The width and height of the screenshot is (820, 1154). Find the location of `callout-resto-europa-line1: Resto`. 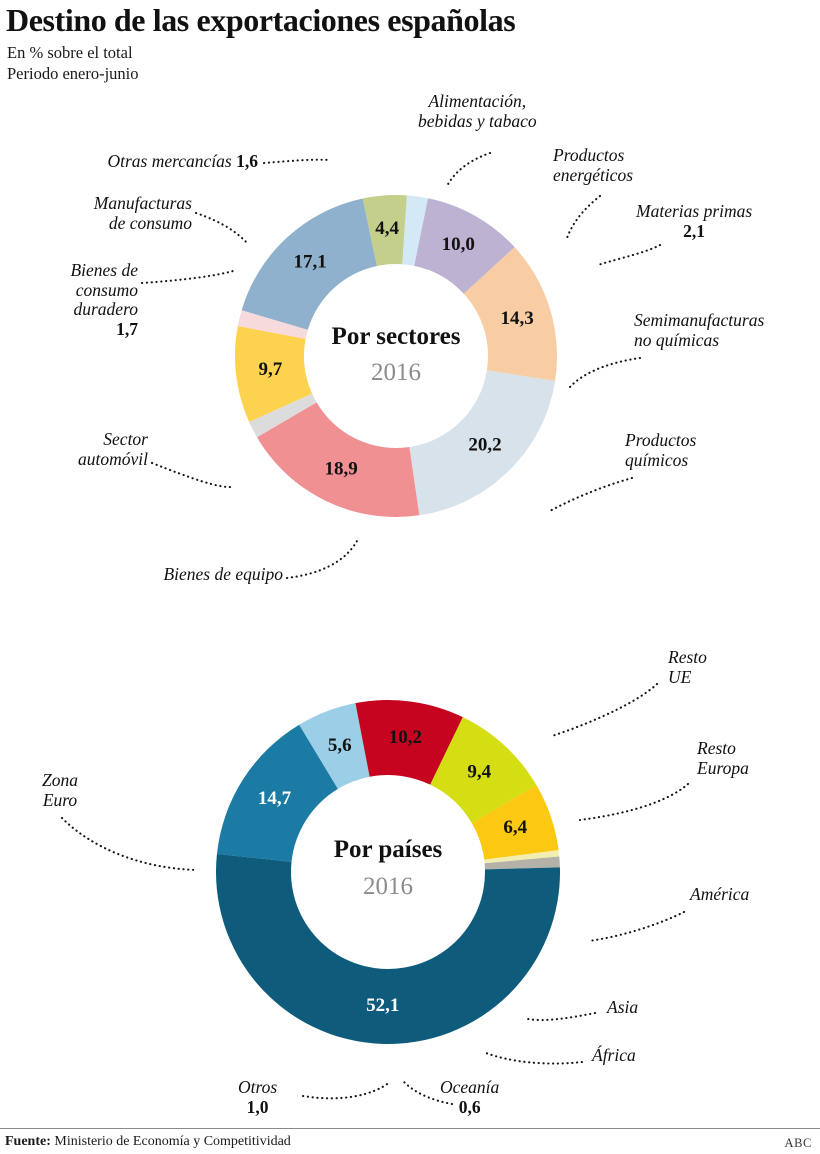

callout-resto-europa-line1: Resto is located at coordinates (716, 748).